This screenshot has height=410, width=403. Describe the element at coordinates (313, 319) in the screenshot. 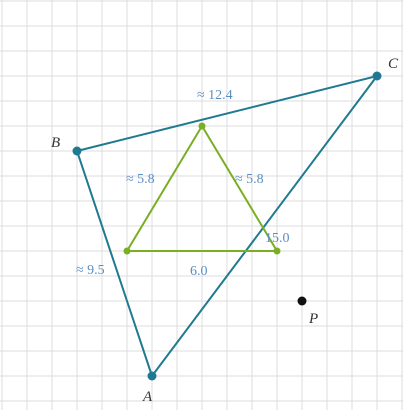

I see `vertex-label: P` at that location.